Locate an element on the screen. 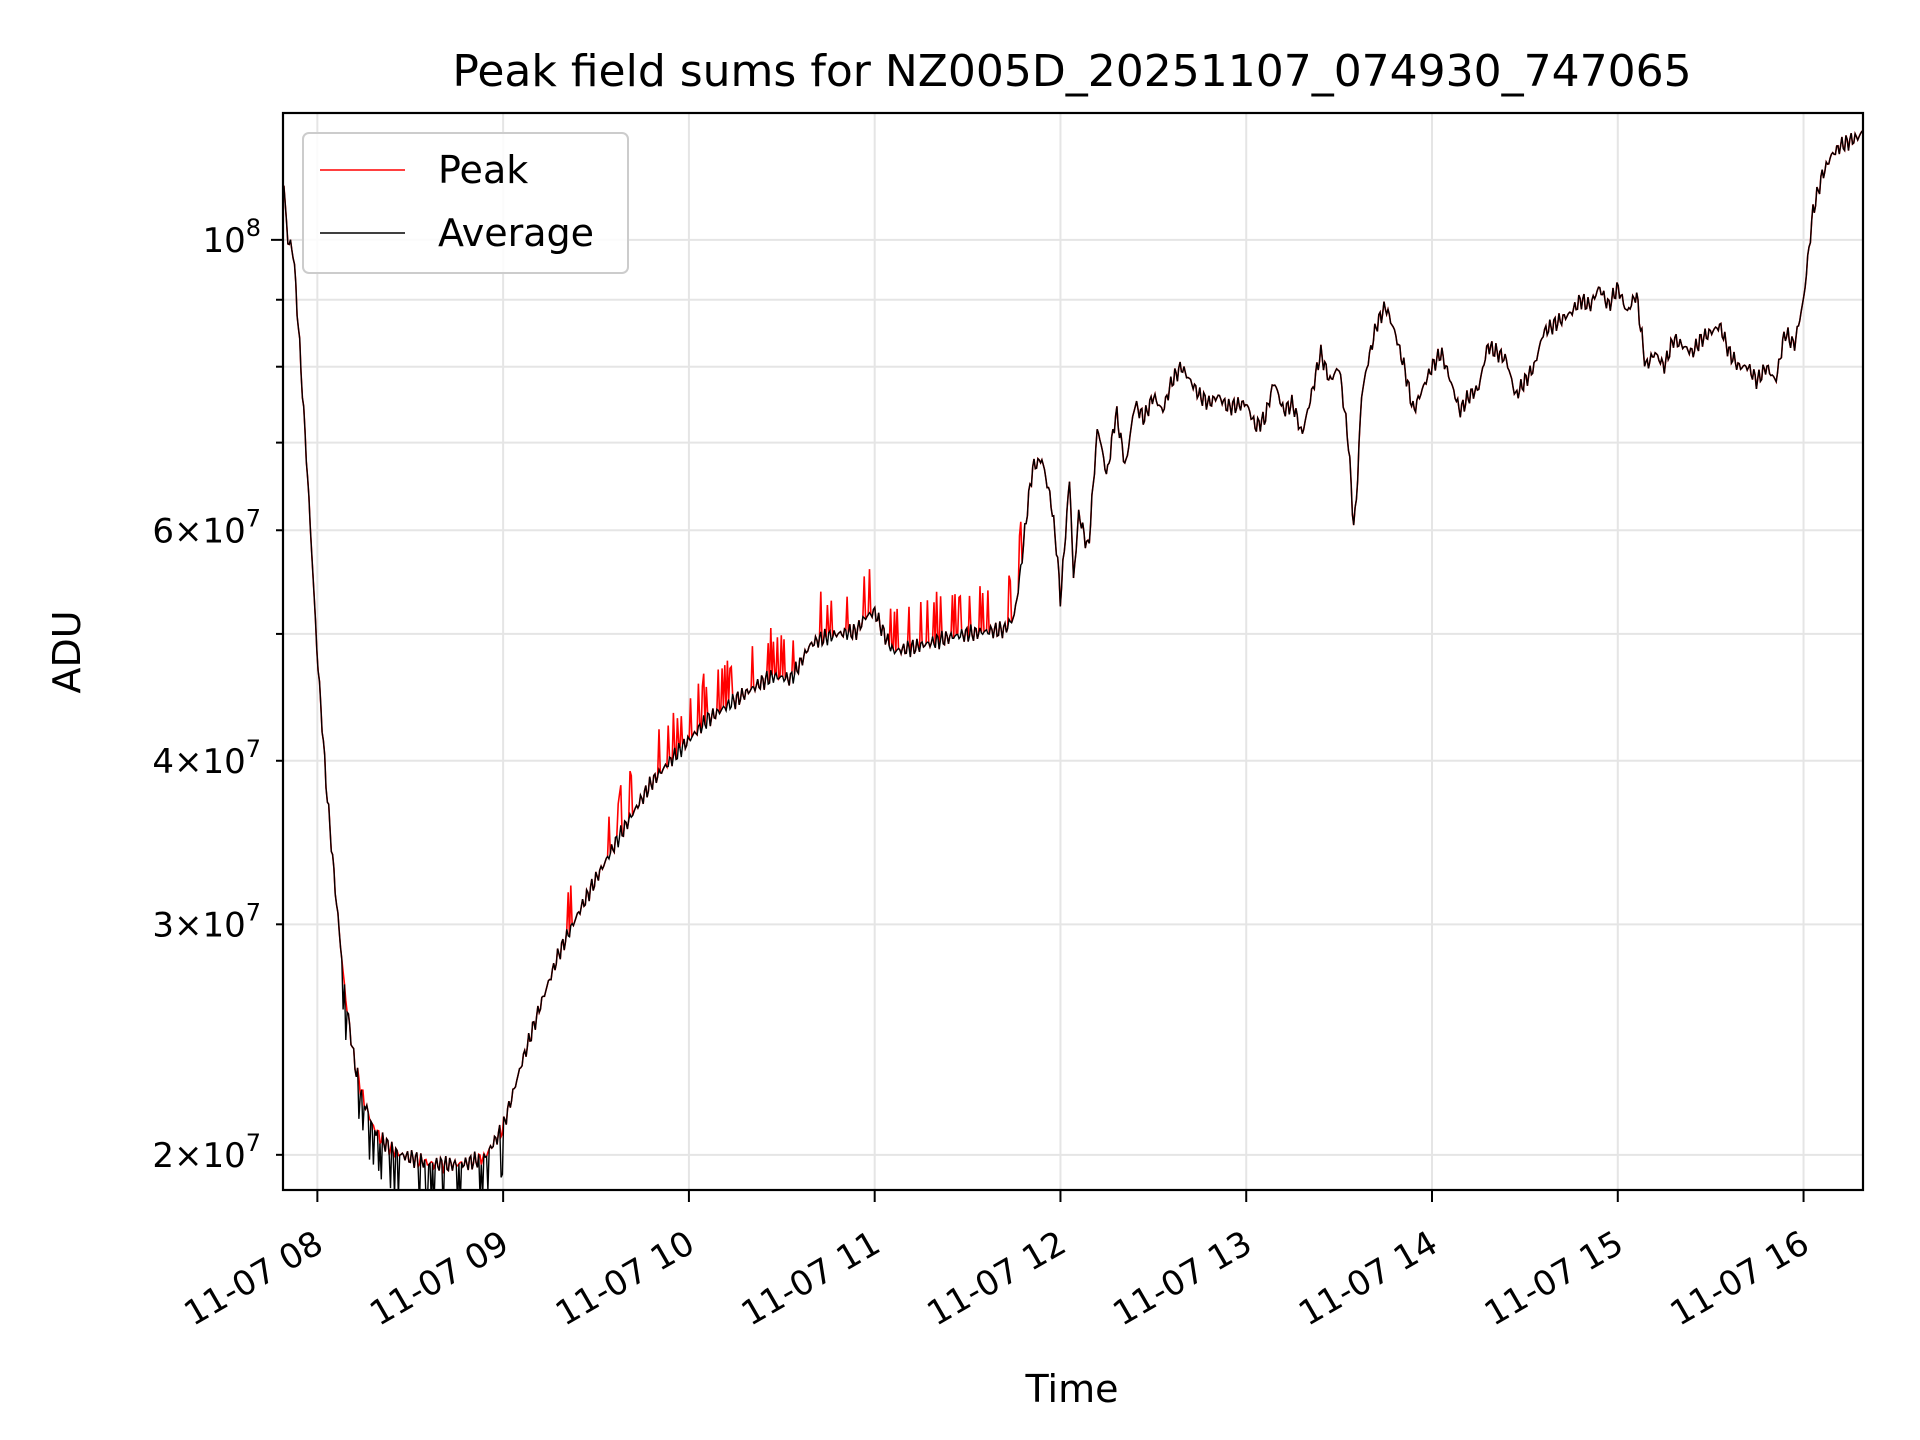 Image resolution: width=1920 pixels, height=1440 pixels. y-tick-label: 4×107 is located at coordinates (206, 758).